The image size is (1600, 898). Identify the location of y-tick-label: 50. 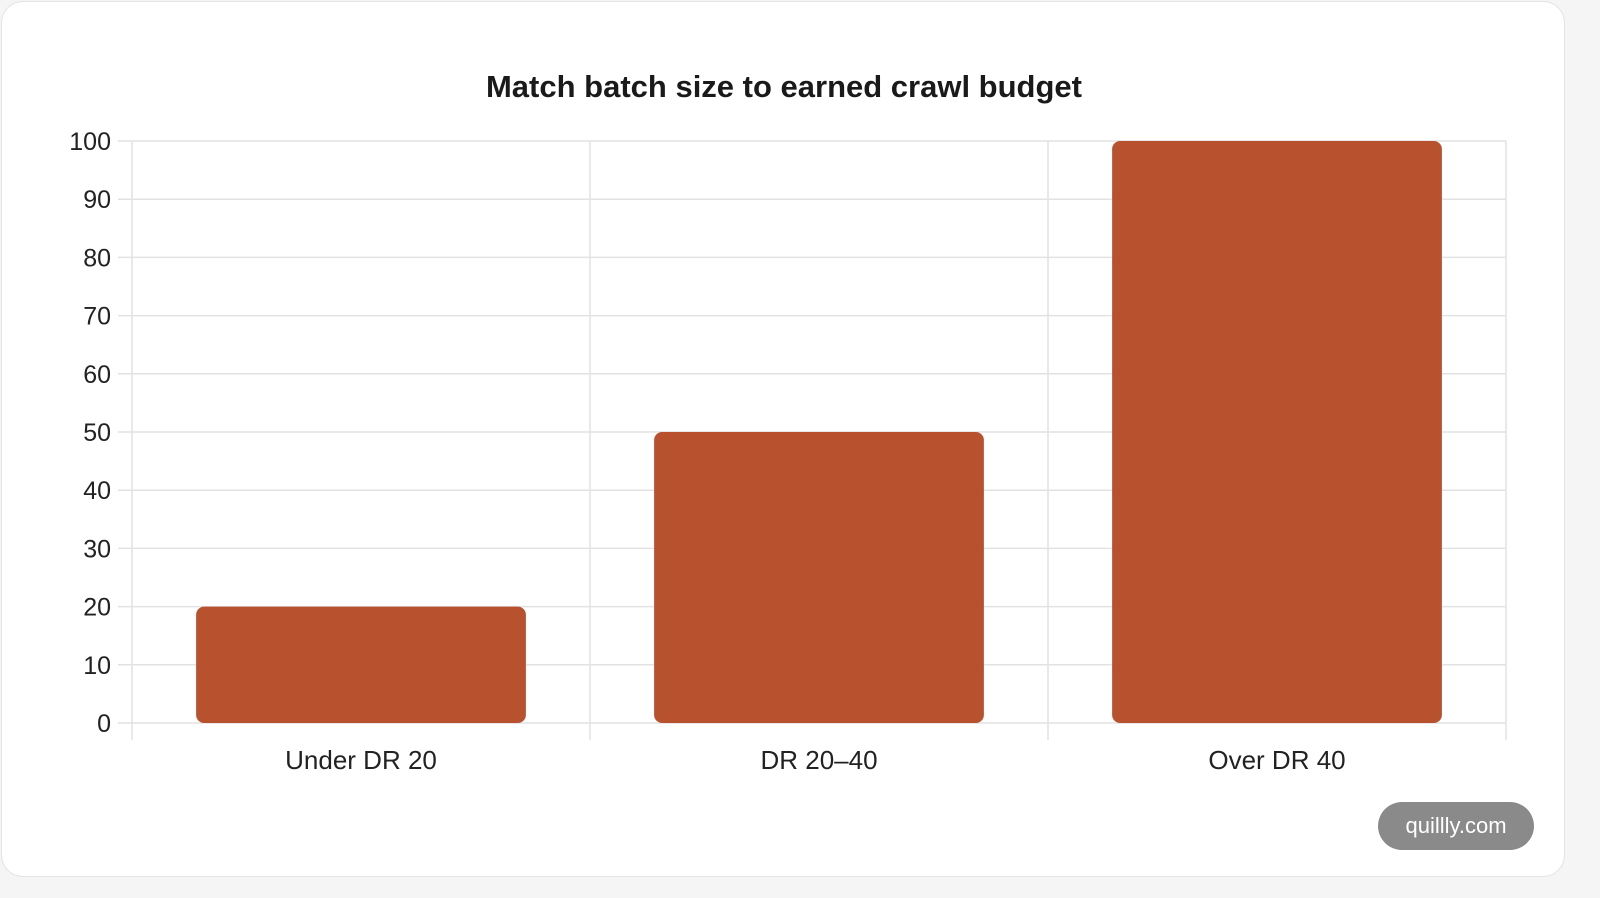
(97, 433).